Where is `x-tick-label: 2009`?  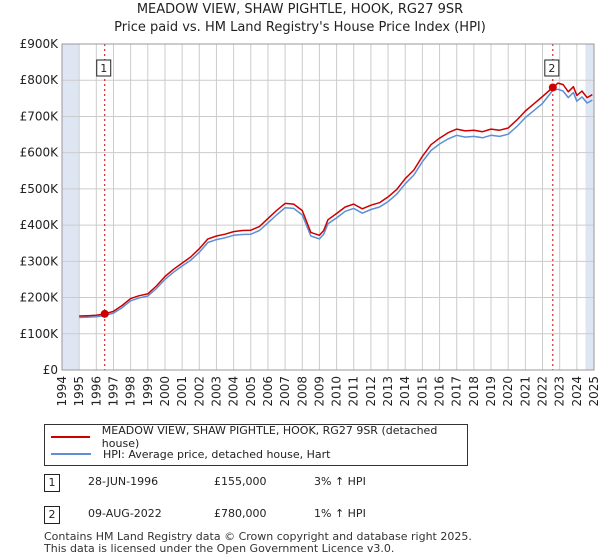 x-tick-label: 2009 is located at coordinates (319, 391).